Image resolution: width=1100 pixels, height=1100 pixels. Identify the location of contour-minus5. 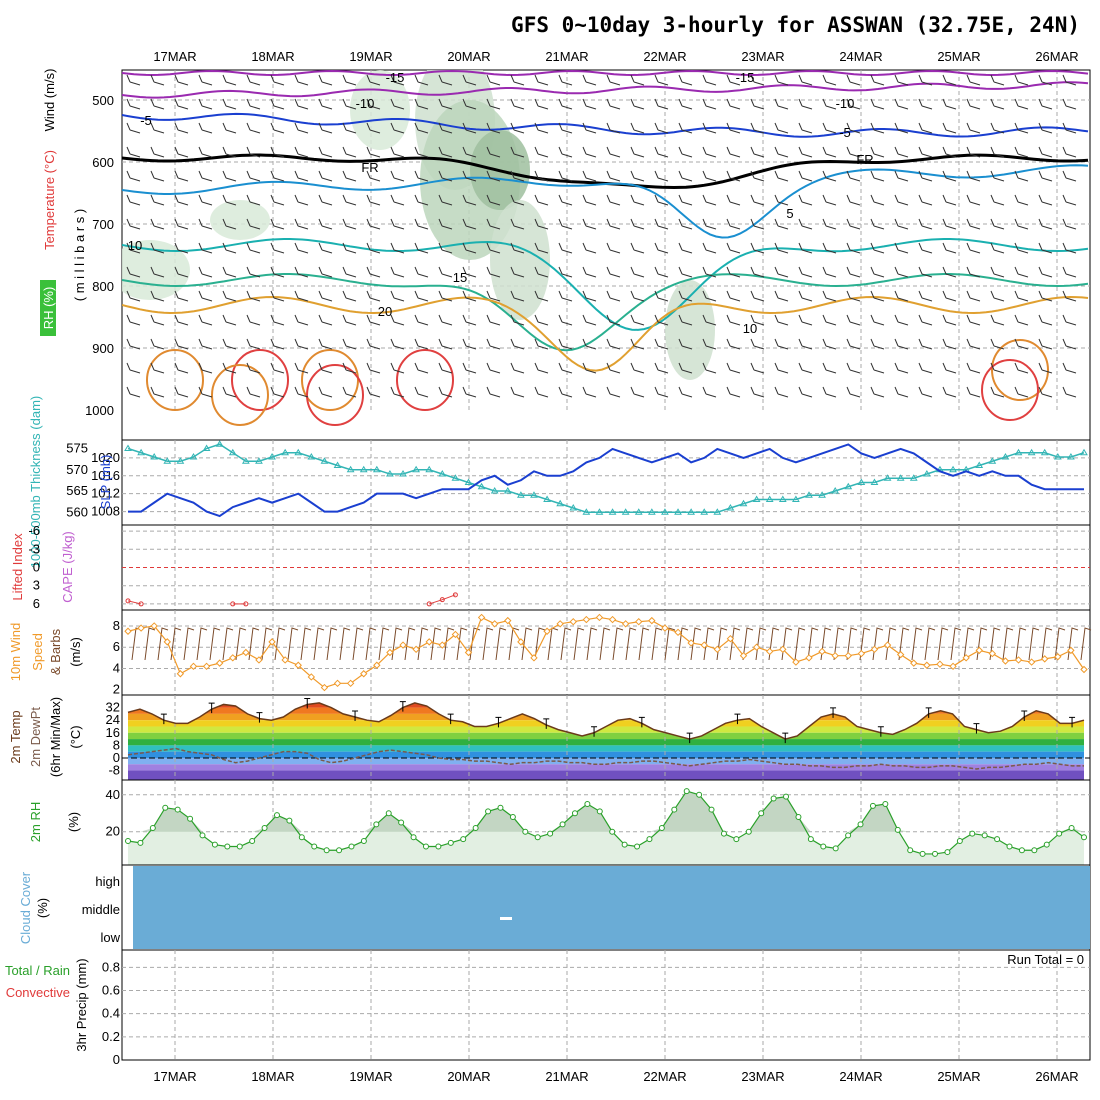
(605, 125).